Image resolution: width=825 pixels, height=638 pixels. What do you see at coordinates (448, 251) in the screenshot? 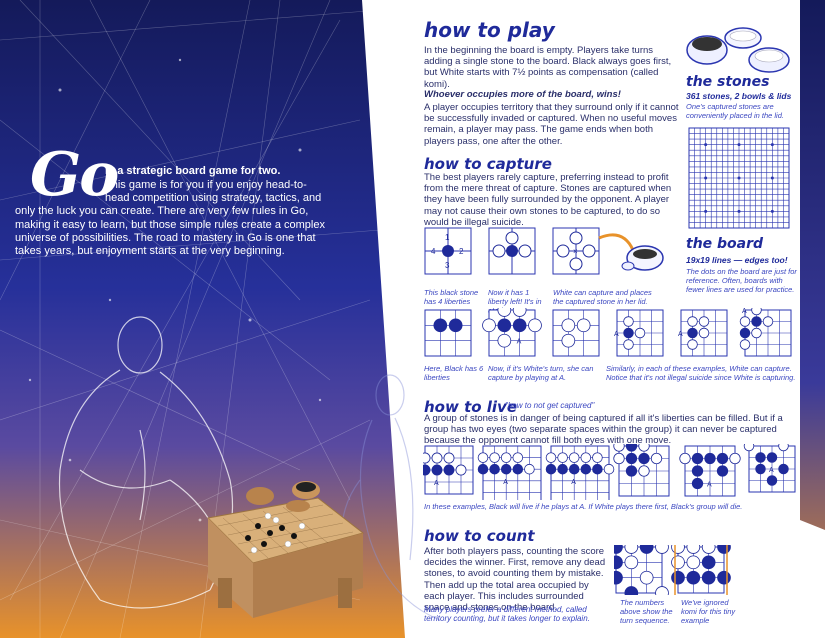
I see `diagram-liberties: 12 34` at bounding box center [448, 251].